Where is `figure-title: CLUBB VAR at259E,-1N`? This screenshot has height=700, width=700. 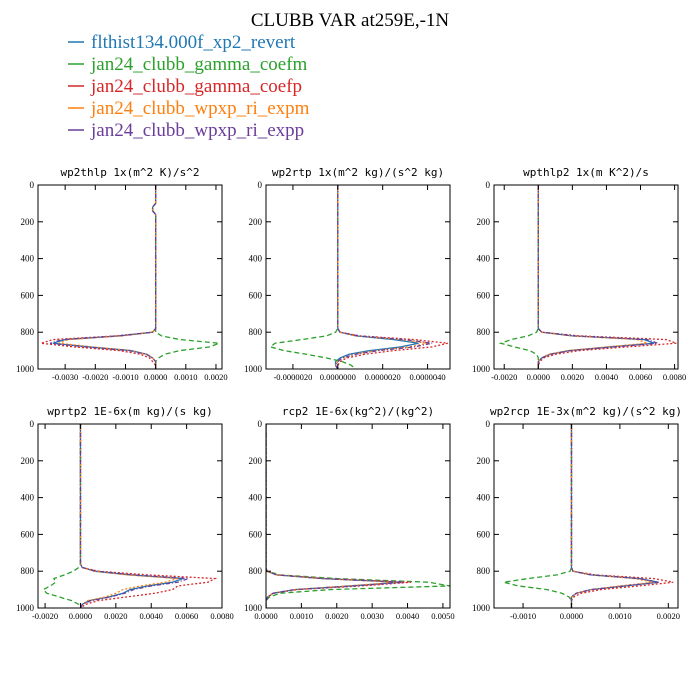
figure-title: CLUBB VAR at259E,-1N is located at coordinates (350, 20).